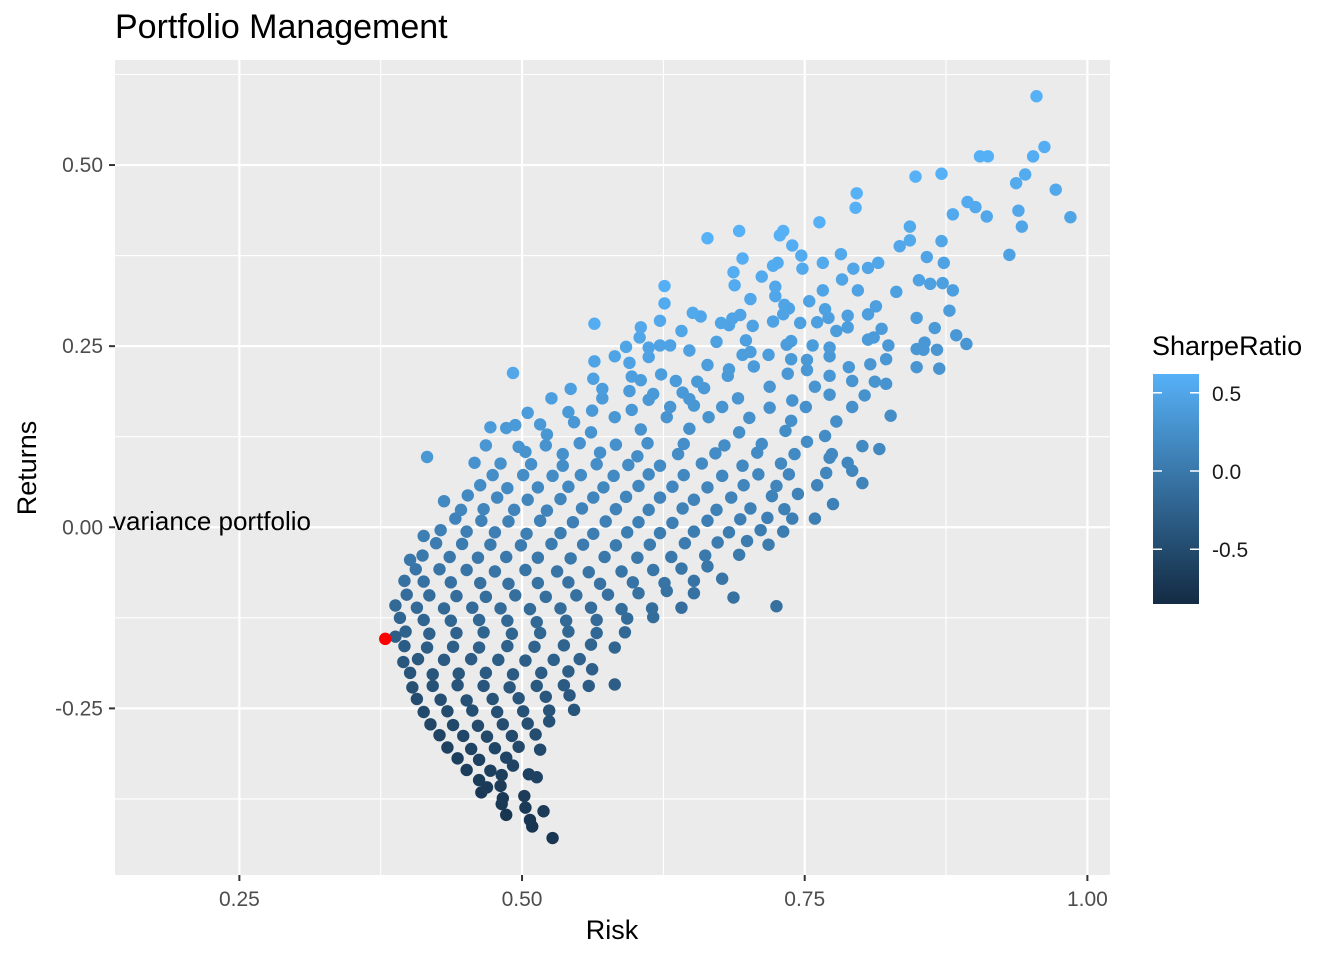 Image resolution: width=1344 pixels, height=960 pixels. What do you see at coordinates (1226, 472) in the screenshot?
I see `legend-tick-label: 0.0` at bounding box center [1226, 472].